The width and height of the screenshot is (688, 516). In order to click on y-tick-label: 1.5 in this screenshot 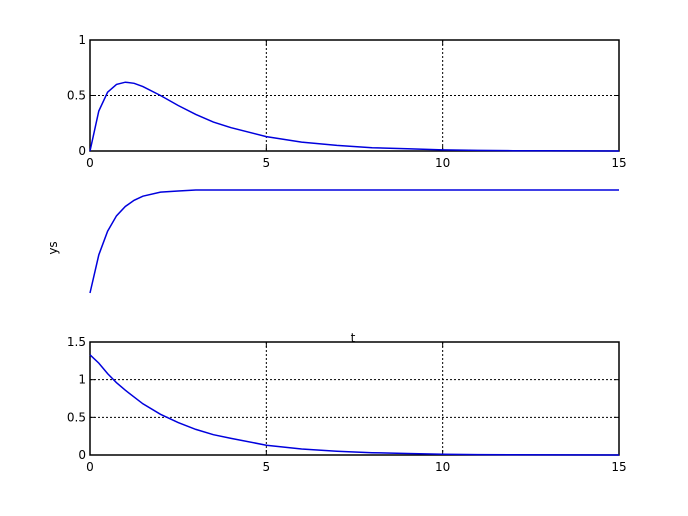, I will do `click(76, 342)`.